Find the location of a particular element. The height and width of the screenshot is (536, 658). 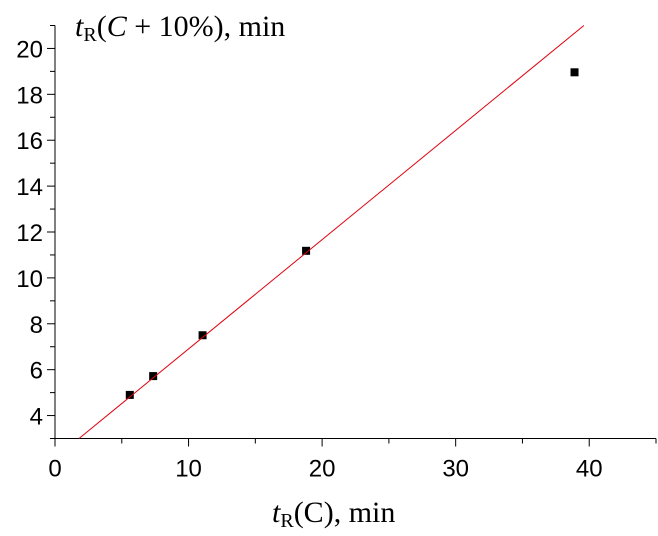

y-label-var: t is located at coordinates (79, 26).